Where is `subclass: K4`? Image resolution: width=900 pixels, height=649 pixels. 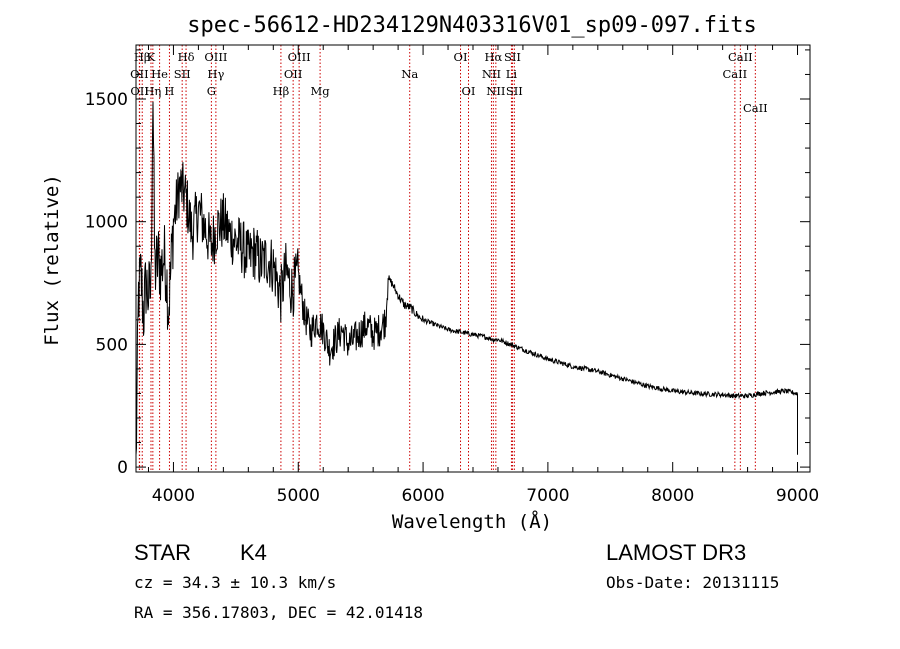
subclass: K4 is located at coordinates (253, 552).